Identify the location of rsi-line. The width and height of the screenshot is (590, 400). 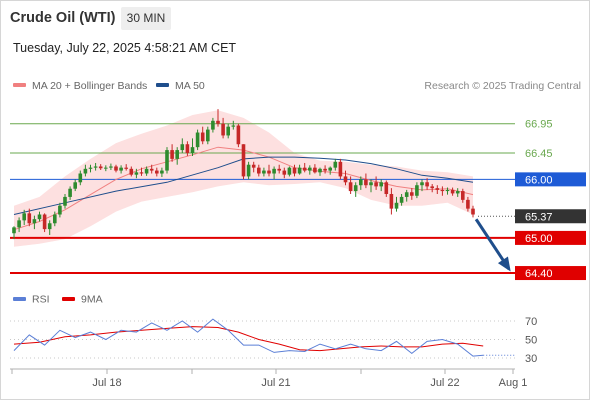
(248, 337).